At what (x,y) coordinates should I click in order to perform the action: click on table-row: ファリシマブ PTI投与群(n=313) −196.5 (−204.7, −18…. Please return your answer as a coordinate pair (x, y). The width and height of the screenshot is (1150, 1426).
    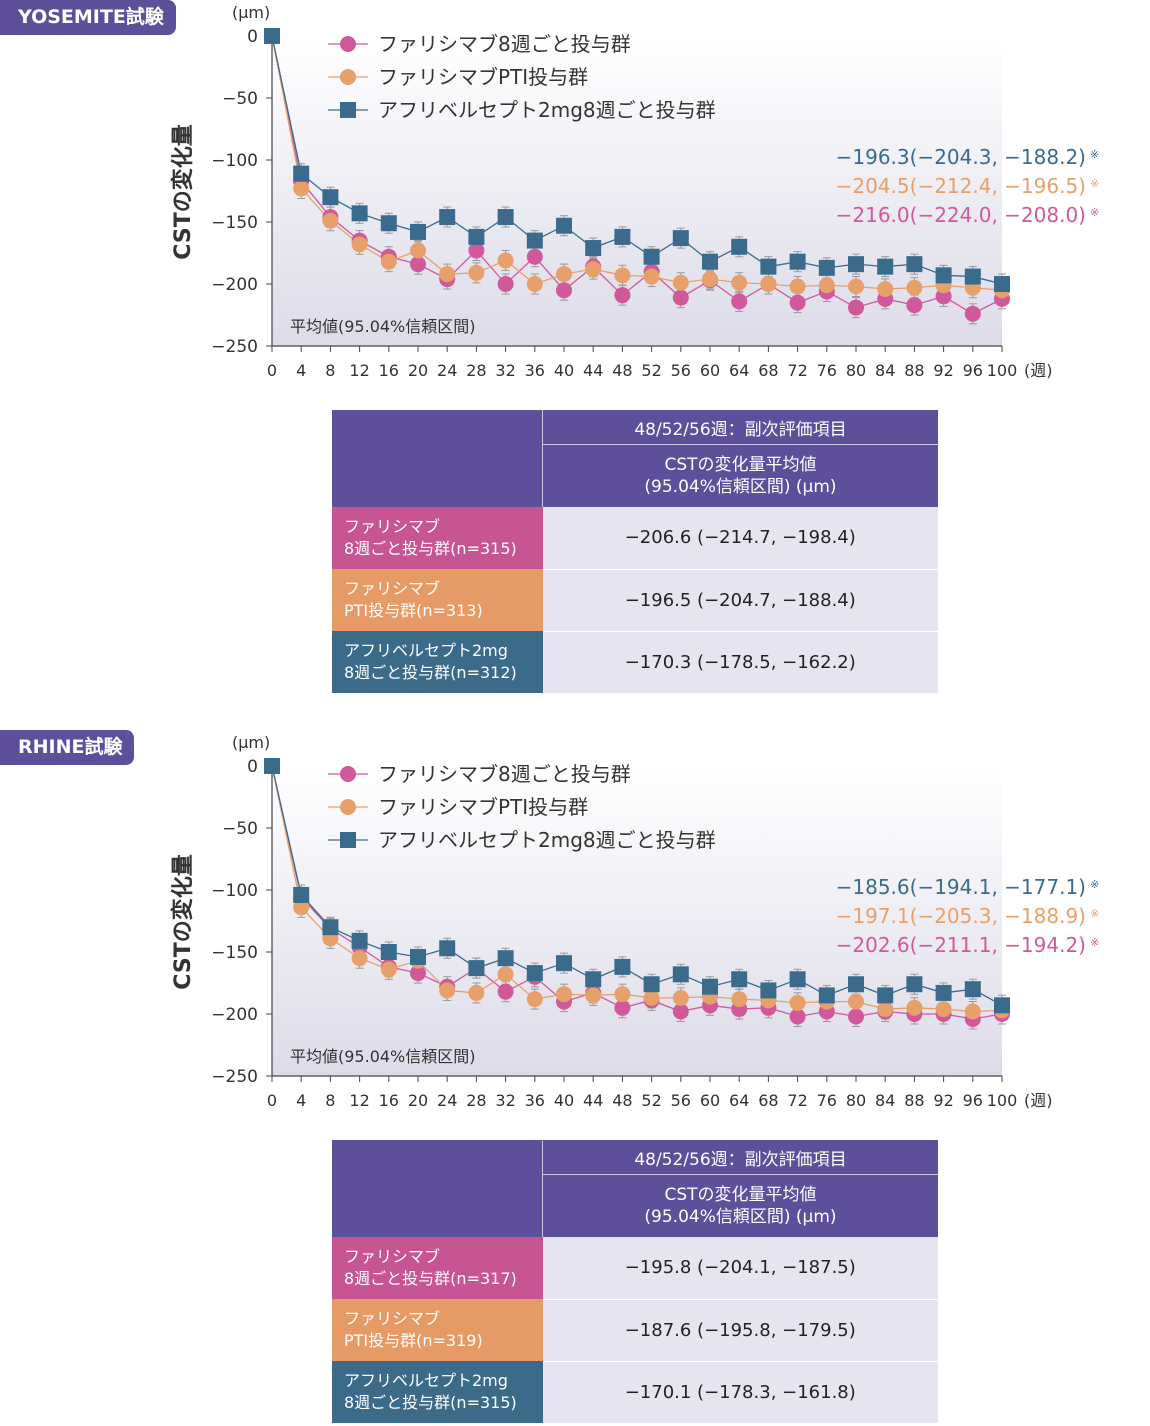
    Looking at the image, I should click on (635, 600).